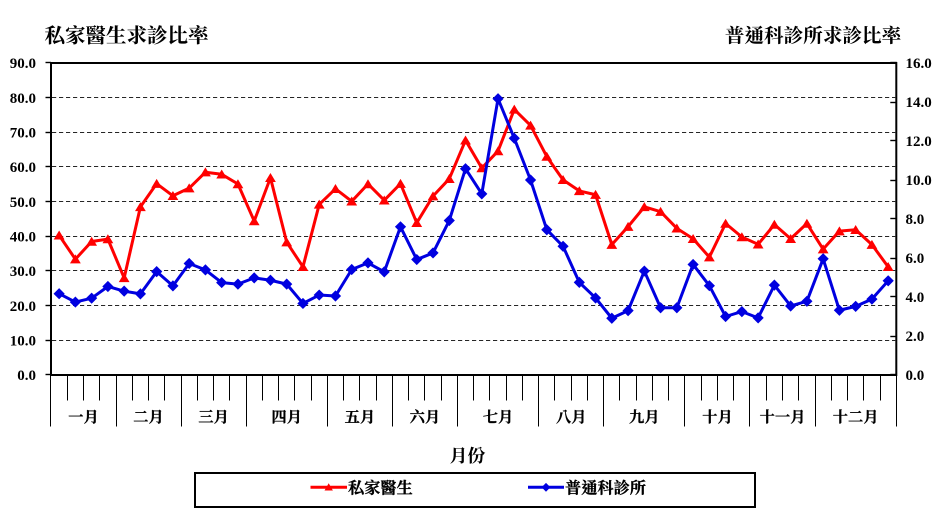  What do you see at coordinates (23, 272) in the screenshot?
I see `svg-text: 30.0` at bounding box center [23, 272].